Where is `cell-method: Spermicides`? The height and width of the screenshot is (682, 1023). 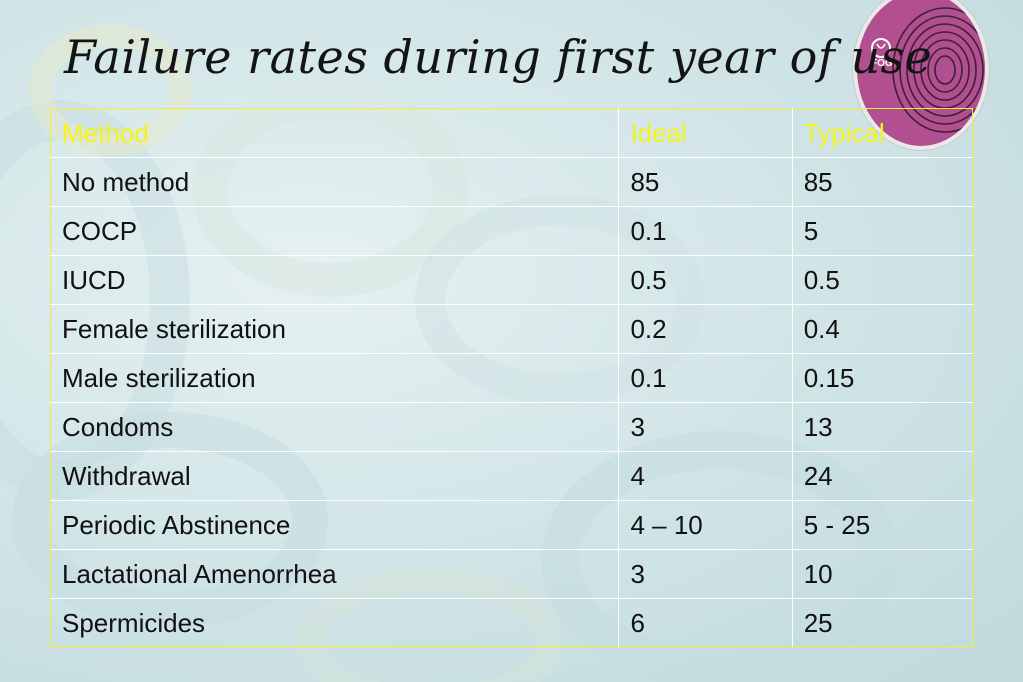
cell-method: Spermicides is located at coordinates (334, 623).